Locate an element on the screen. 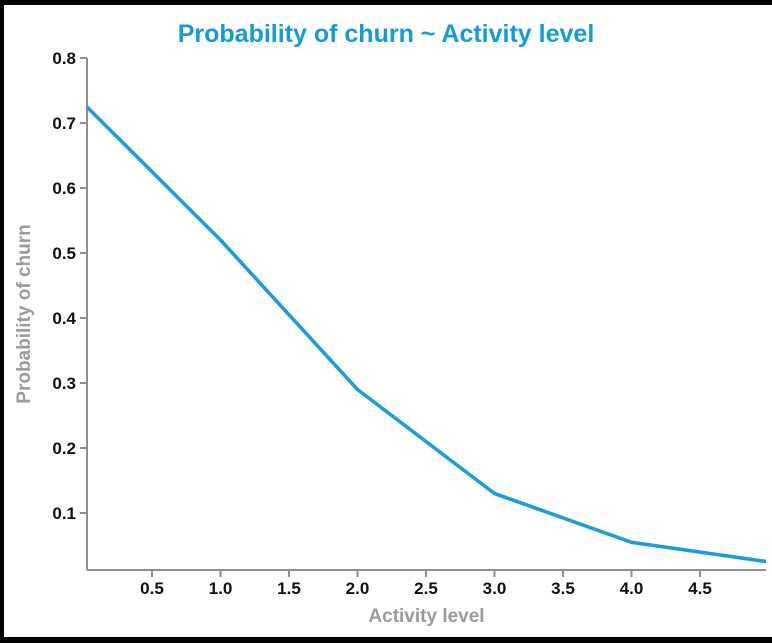 The height and width of the screenshot is (643, 772). x-tick-label: 2.0 is located at coordinates (358, 588).